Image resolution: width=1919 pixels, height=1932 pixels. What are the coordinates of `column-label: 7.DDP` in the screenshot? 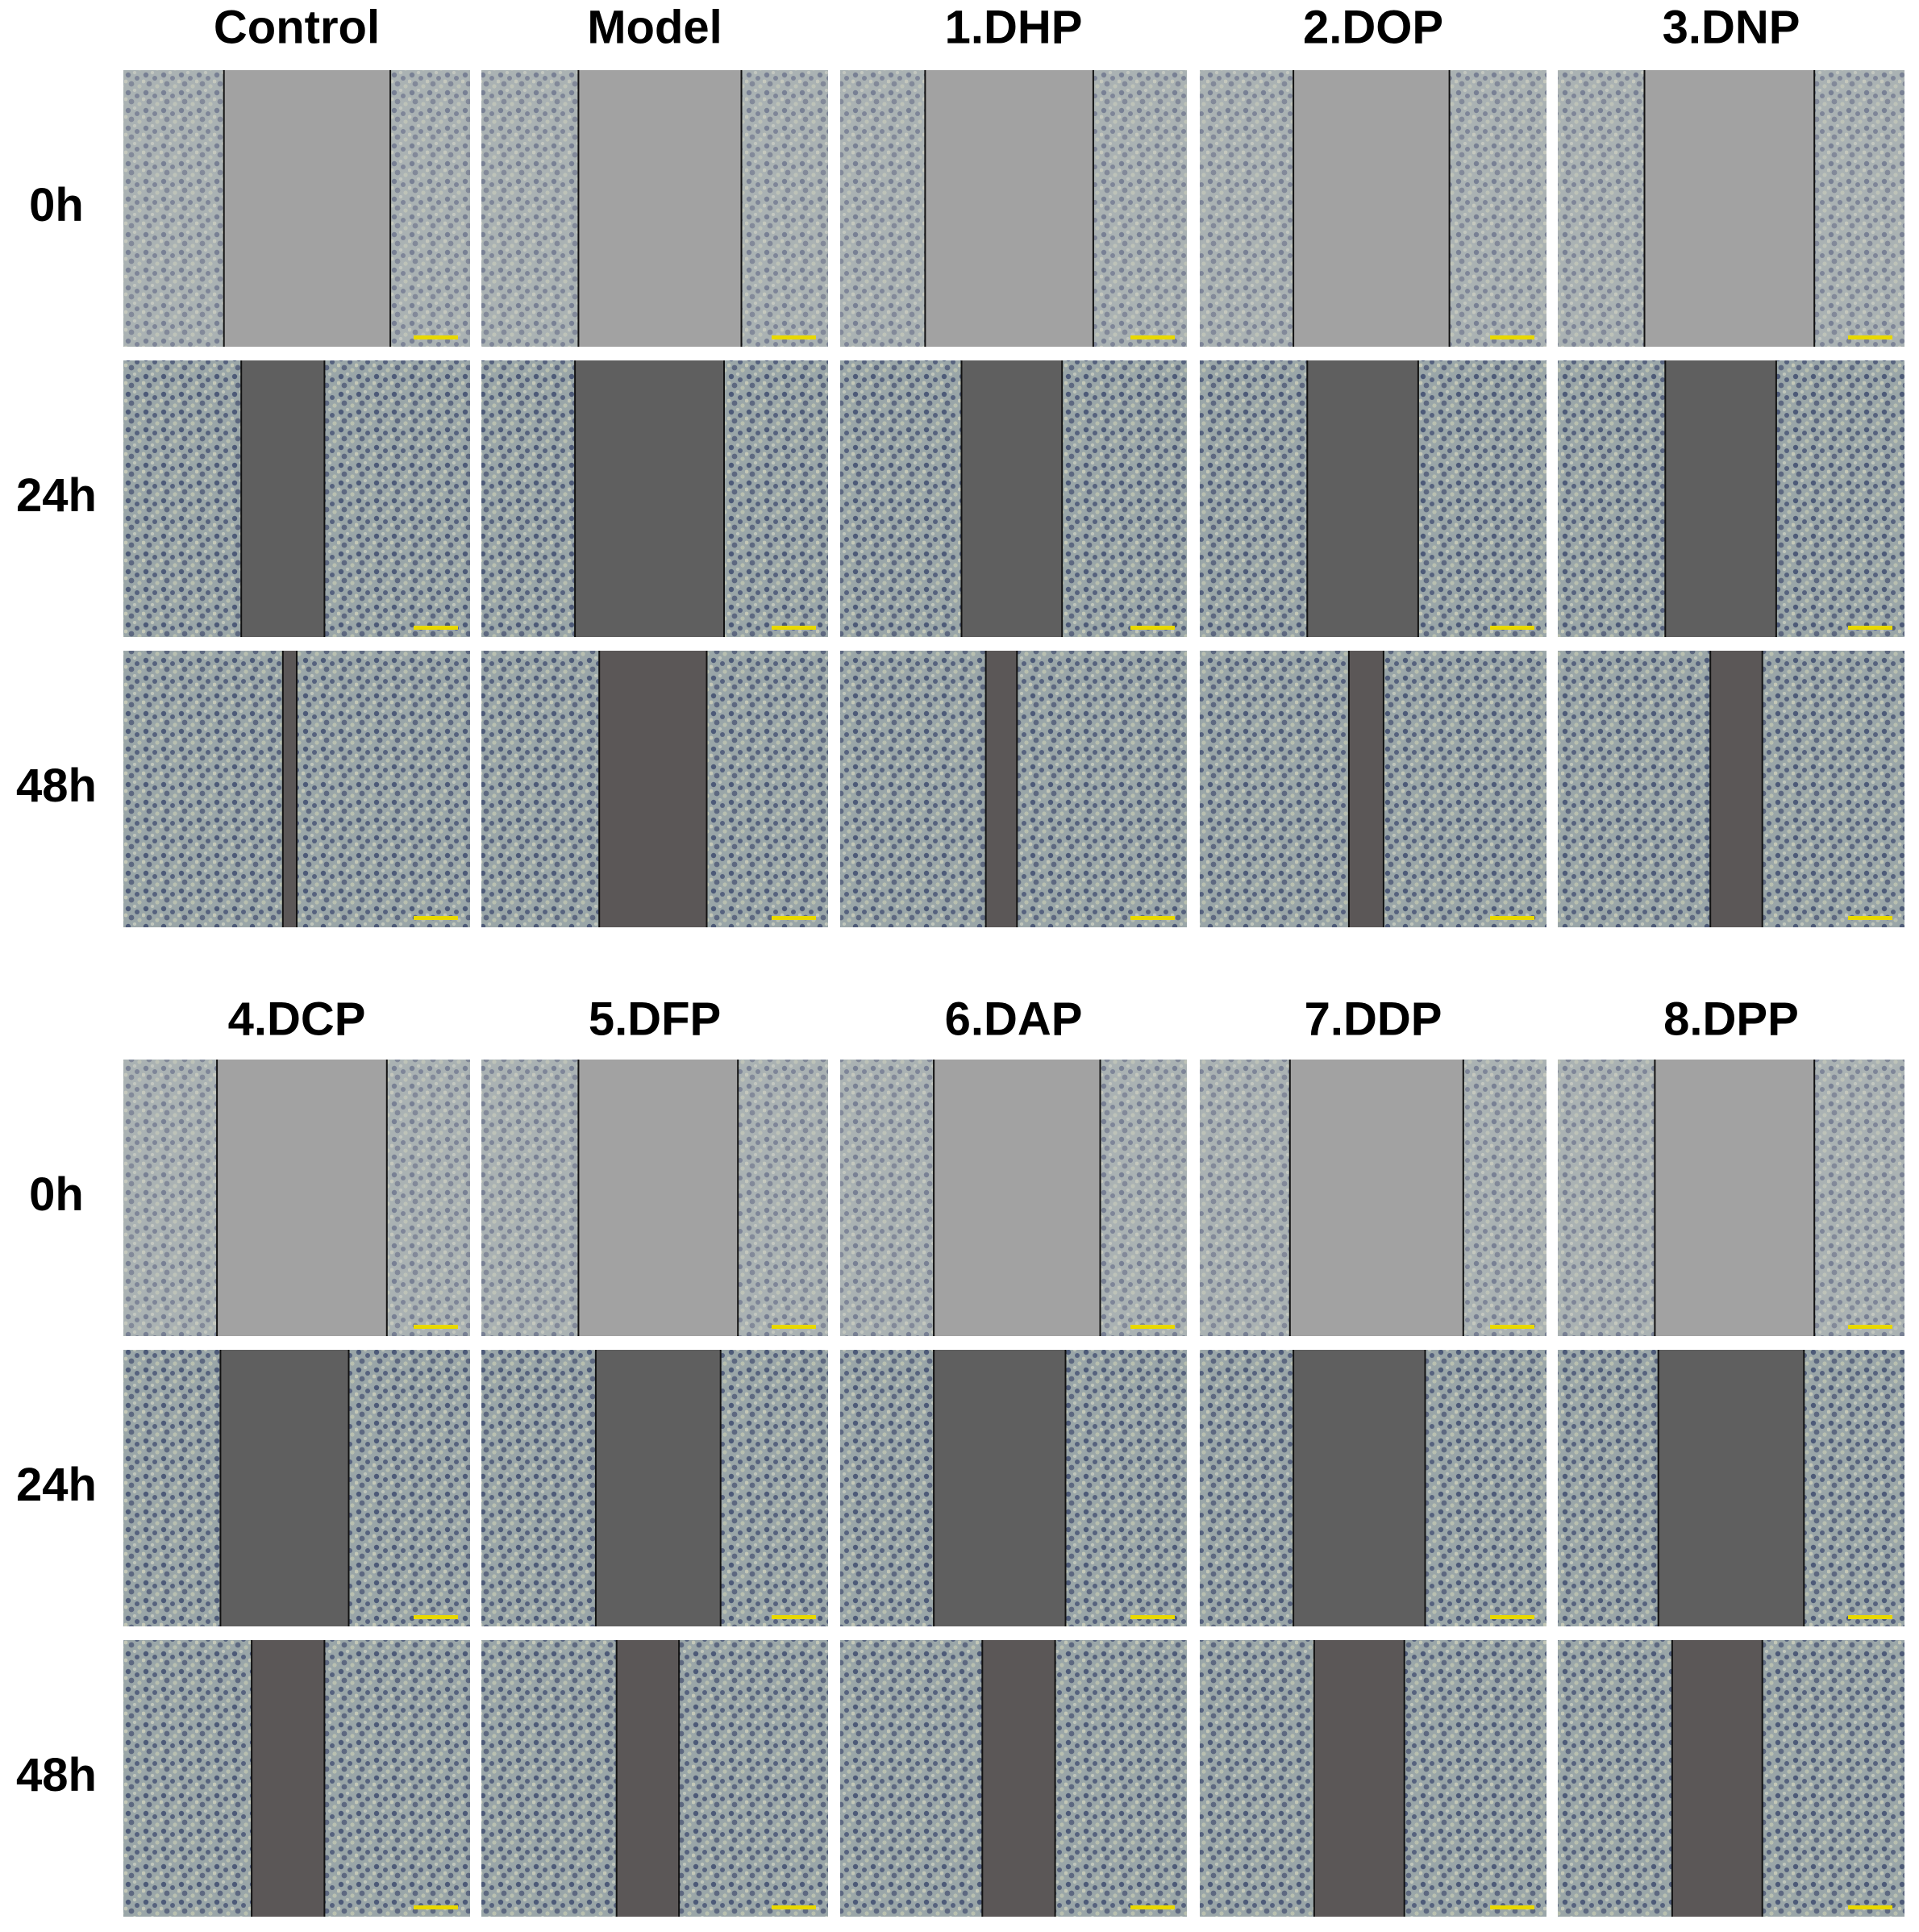 It's located at (1373, 1019).